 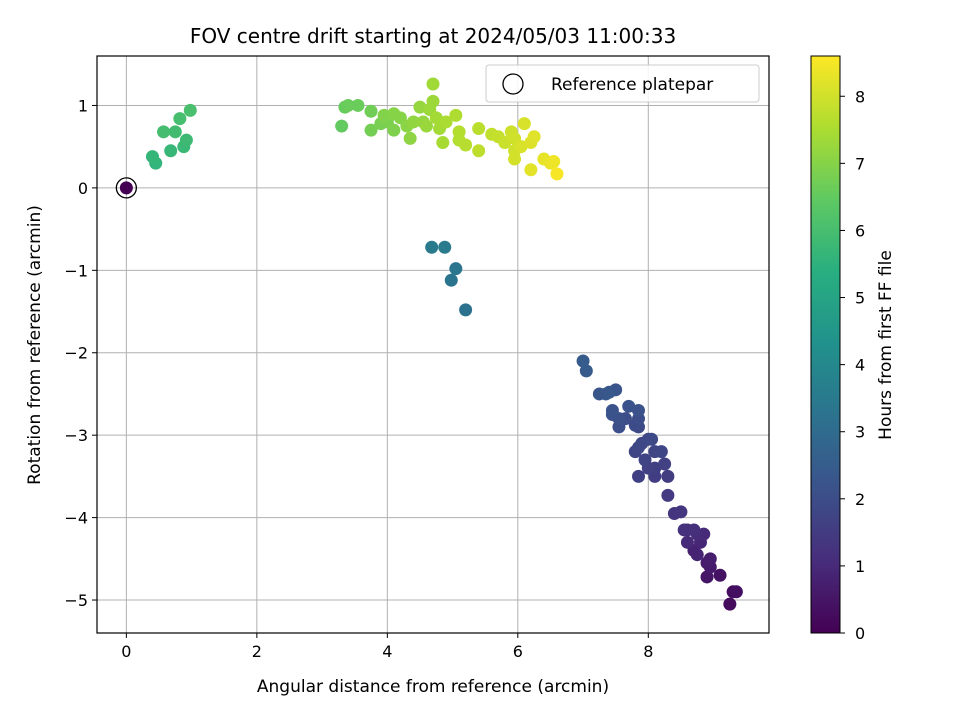 I want to click on y-axis-ticks: 1 0 −1 −2 −3 −4 −5, so click(x=80, y=353).